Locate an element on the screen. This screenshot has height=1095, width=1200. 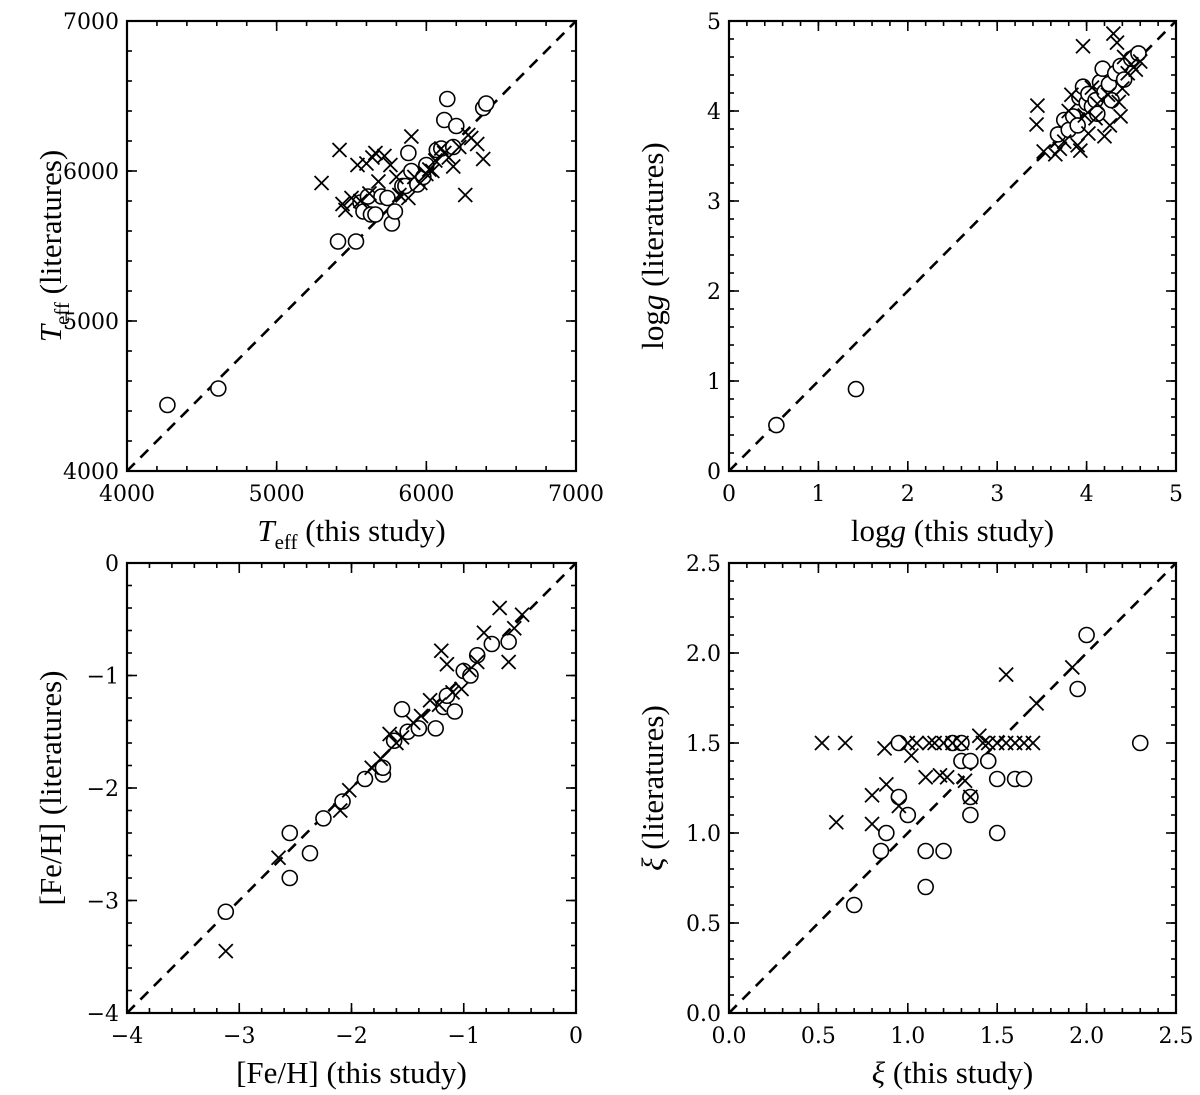
y-tick-label: −3 is located at coordinates (103, 902).